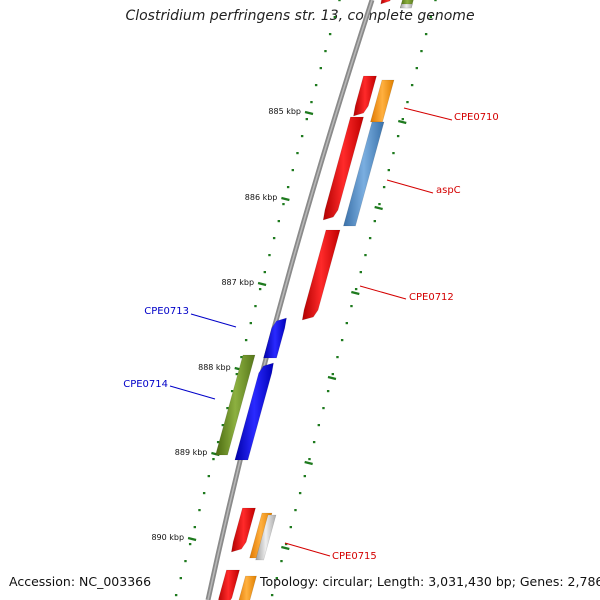  I want to click on feature-label: CPE0714, so click(145, 384).